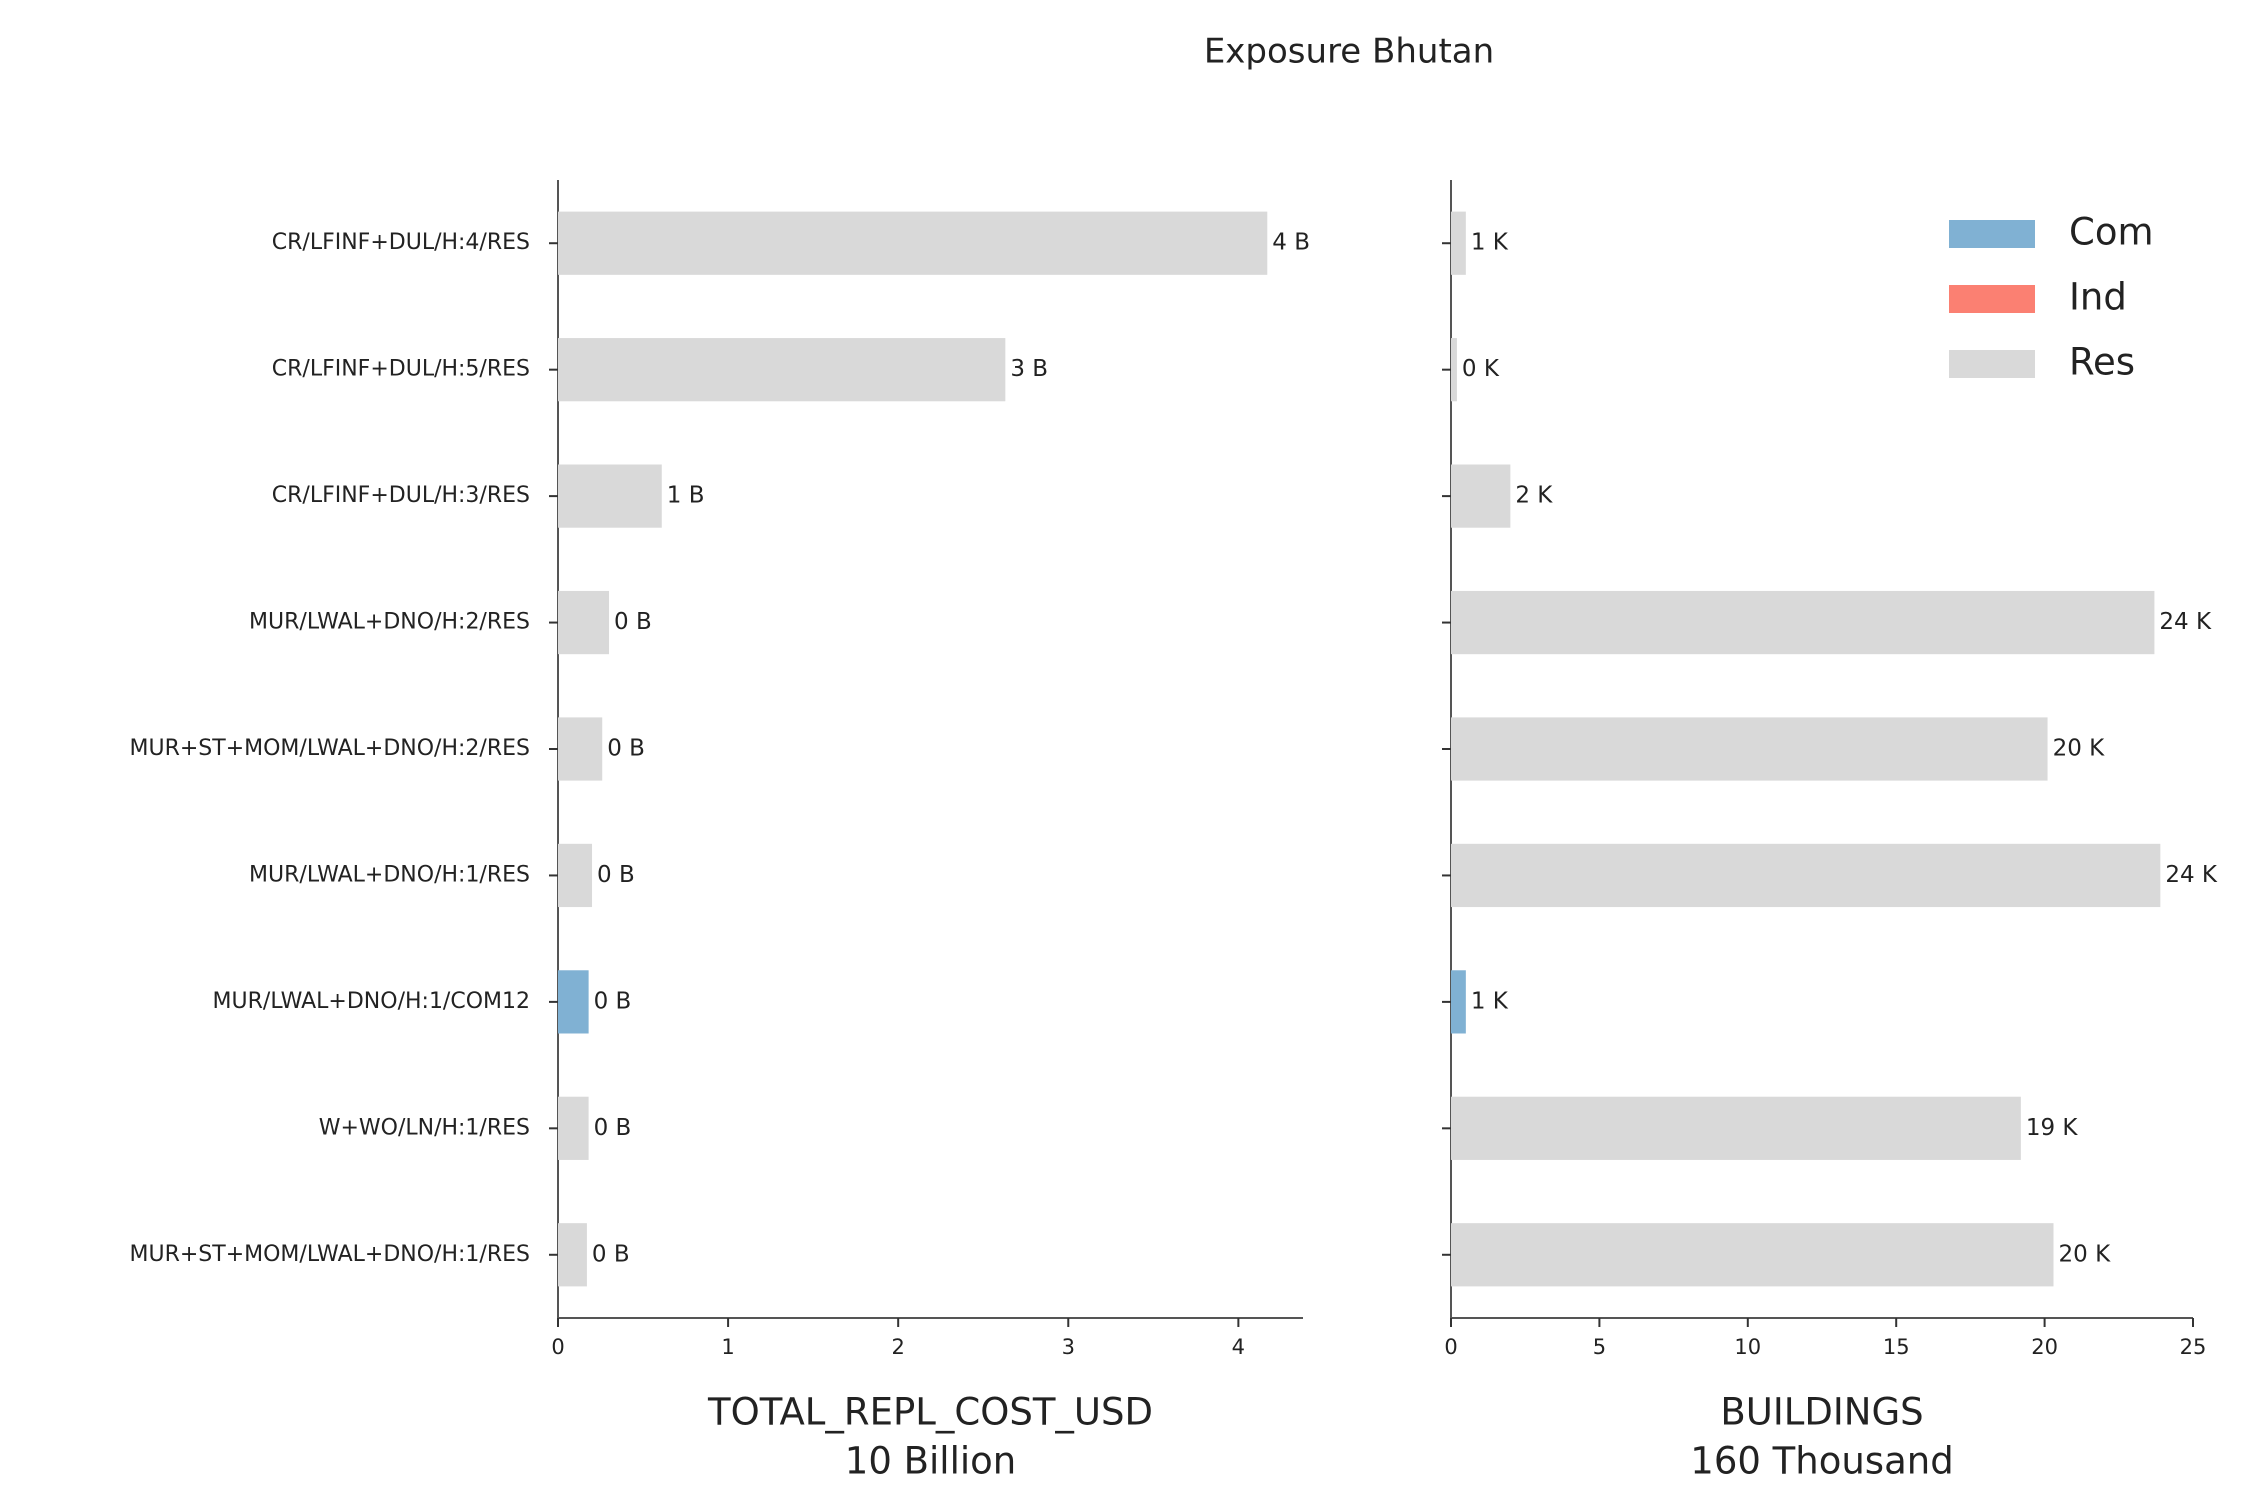  I want to click on x-tick-label: 5, so click(1599, 1347).